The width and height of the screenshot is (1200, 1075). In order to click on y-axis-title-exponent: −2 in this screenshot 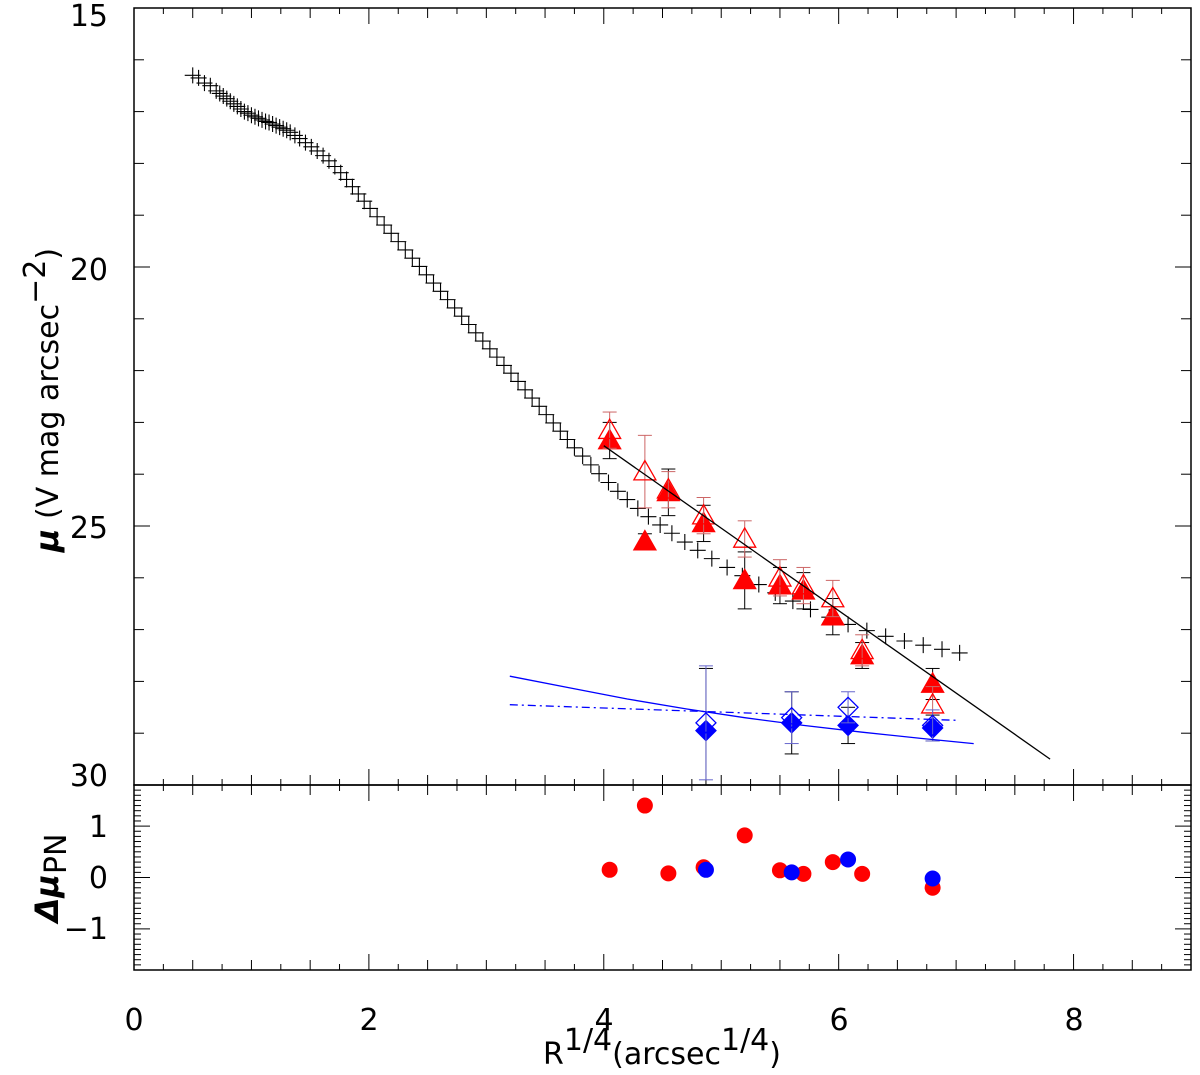, I will do `click(35, 282)`.